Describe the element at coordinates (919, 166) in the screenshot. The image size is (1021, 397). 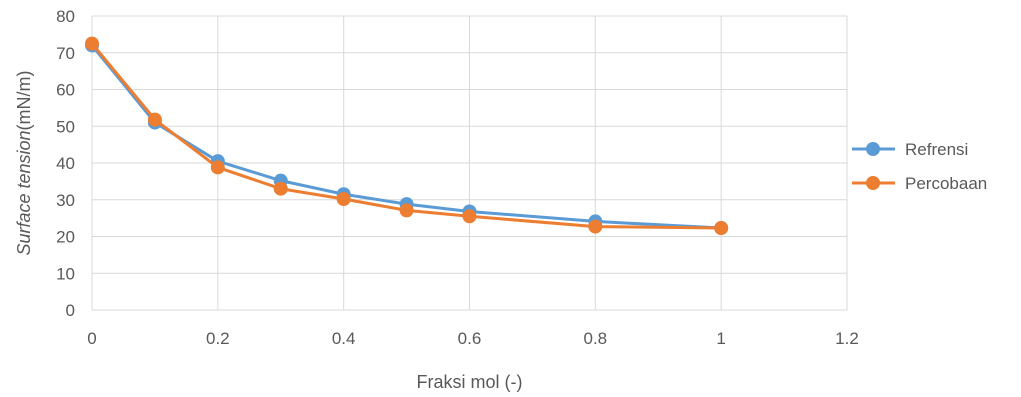
I see `legend: Refrensi Percobaan` at that location.